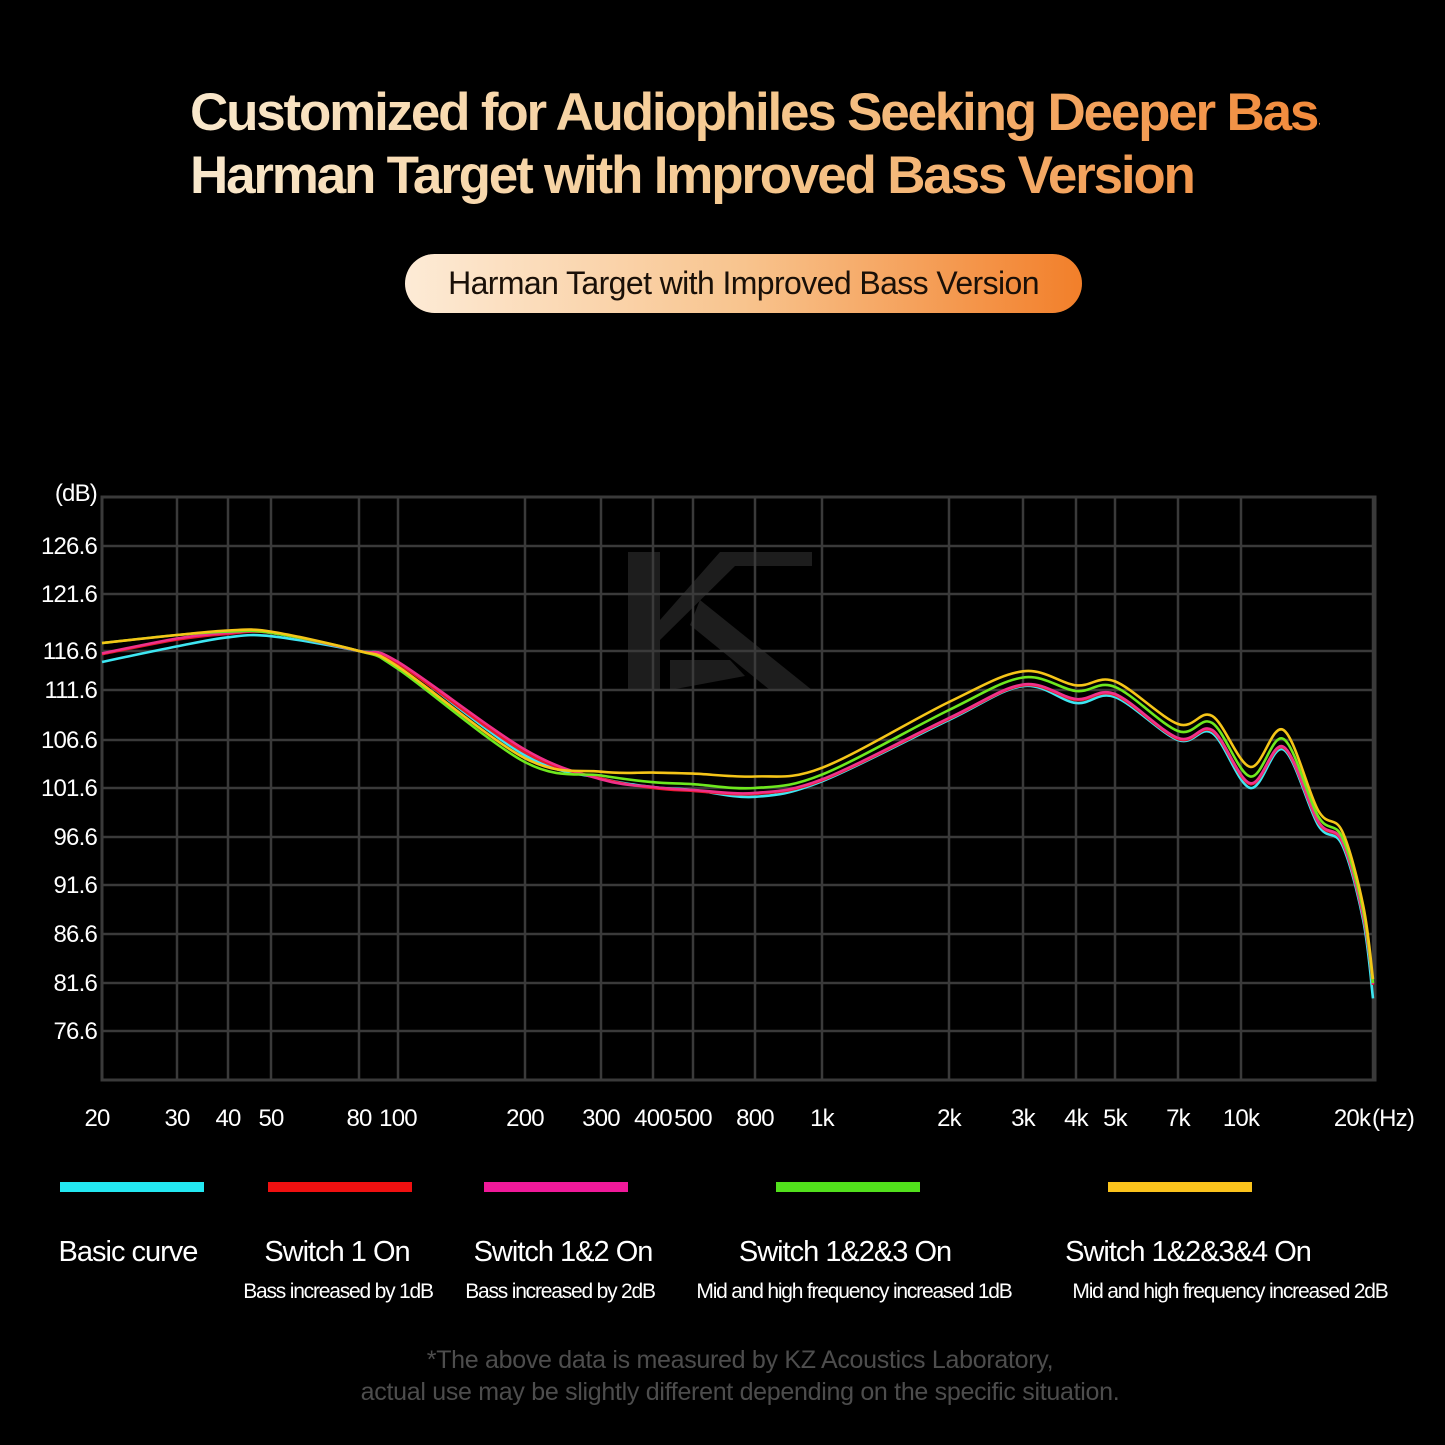 Image resolution: width=1445 pixels, height=1445 pixels. I want to click on x-tick-label: 800, so click(755, 1118).